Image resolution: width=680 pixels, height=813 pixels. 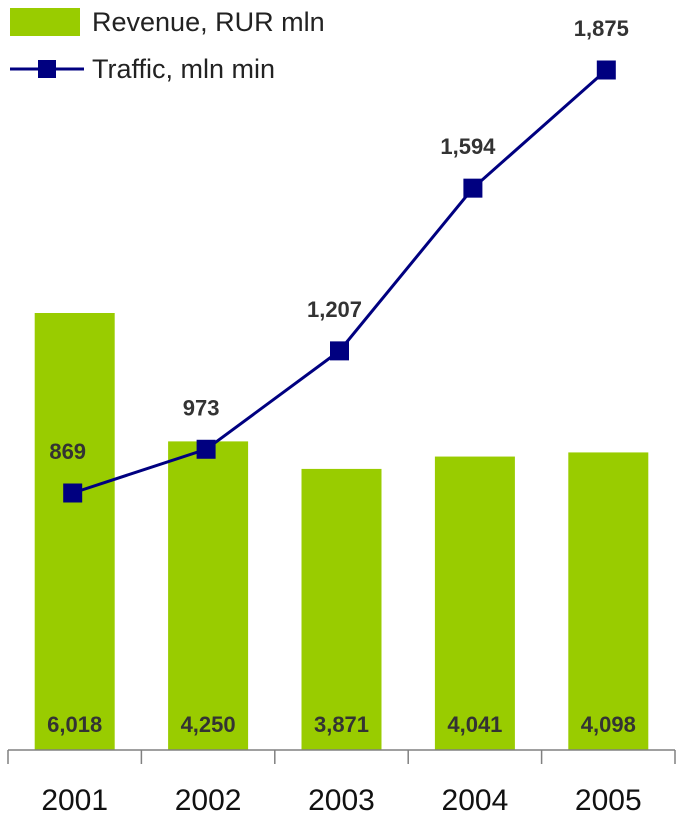 I want to click on bar-label-2005: 4,098, so click(x=608, y=724).